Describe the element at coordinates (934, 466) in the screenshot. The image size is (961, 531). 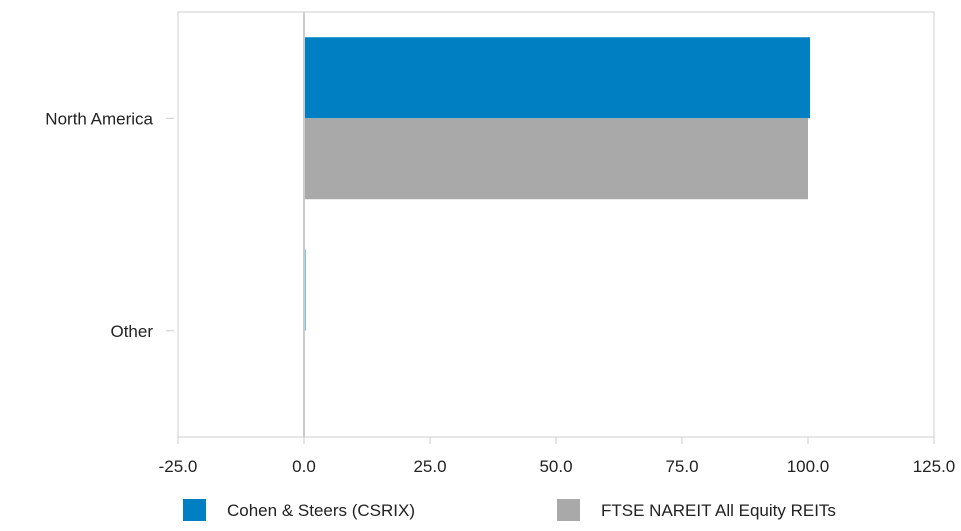
I see `x-tick-label: 125.0` at that location.